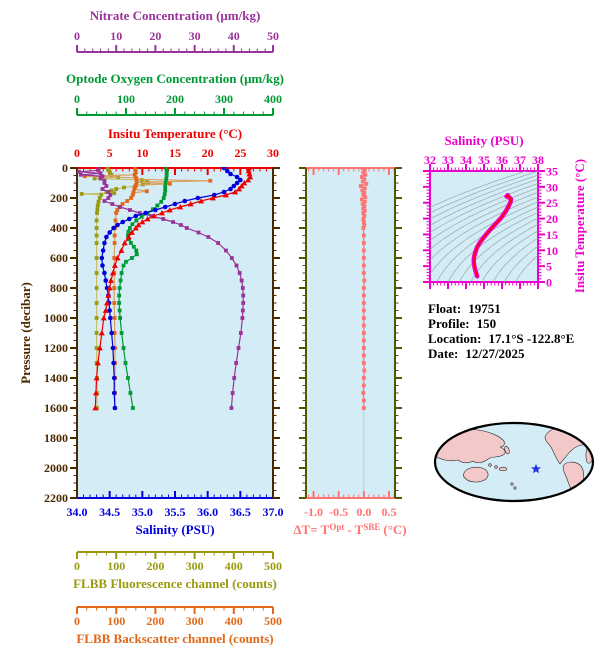  I want to click on profile-value: 150, so click(487, 323).